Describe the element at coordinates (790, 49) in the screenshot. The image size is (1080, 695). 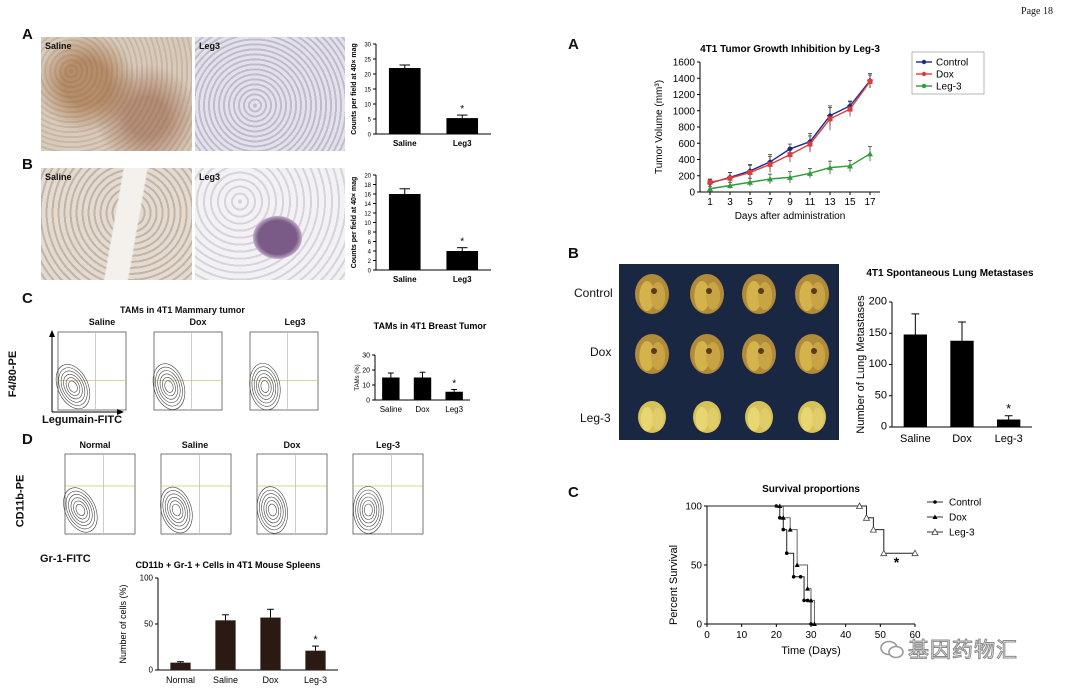
I see `chart-title: 4T1 Tumor Growth Inhibition by Leg-3` at that location.